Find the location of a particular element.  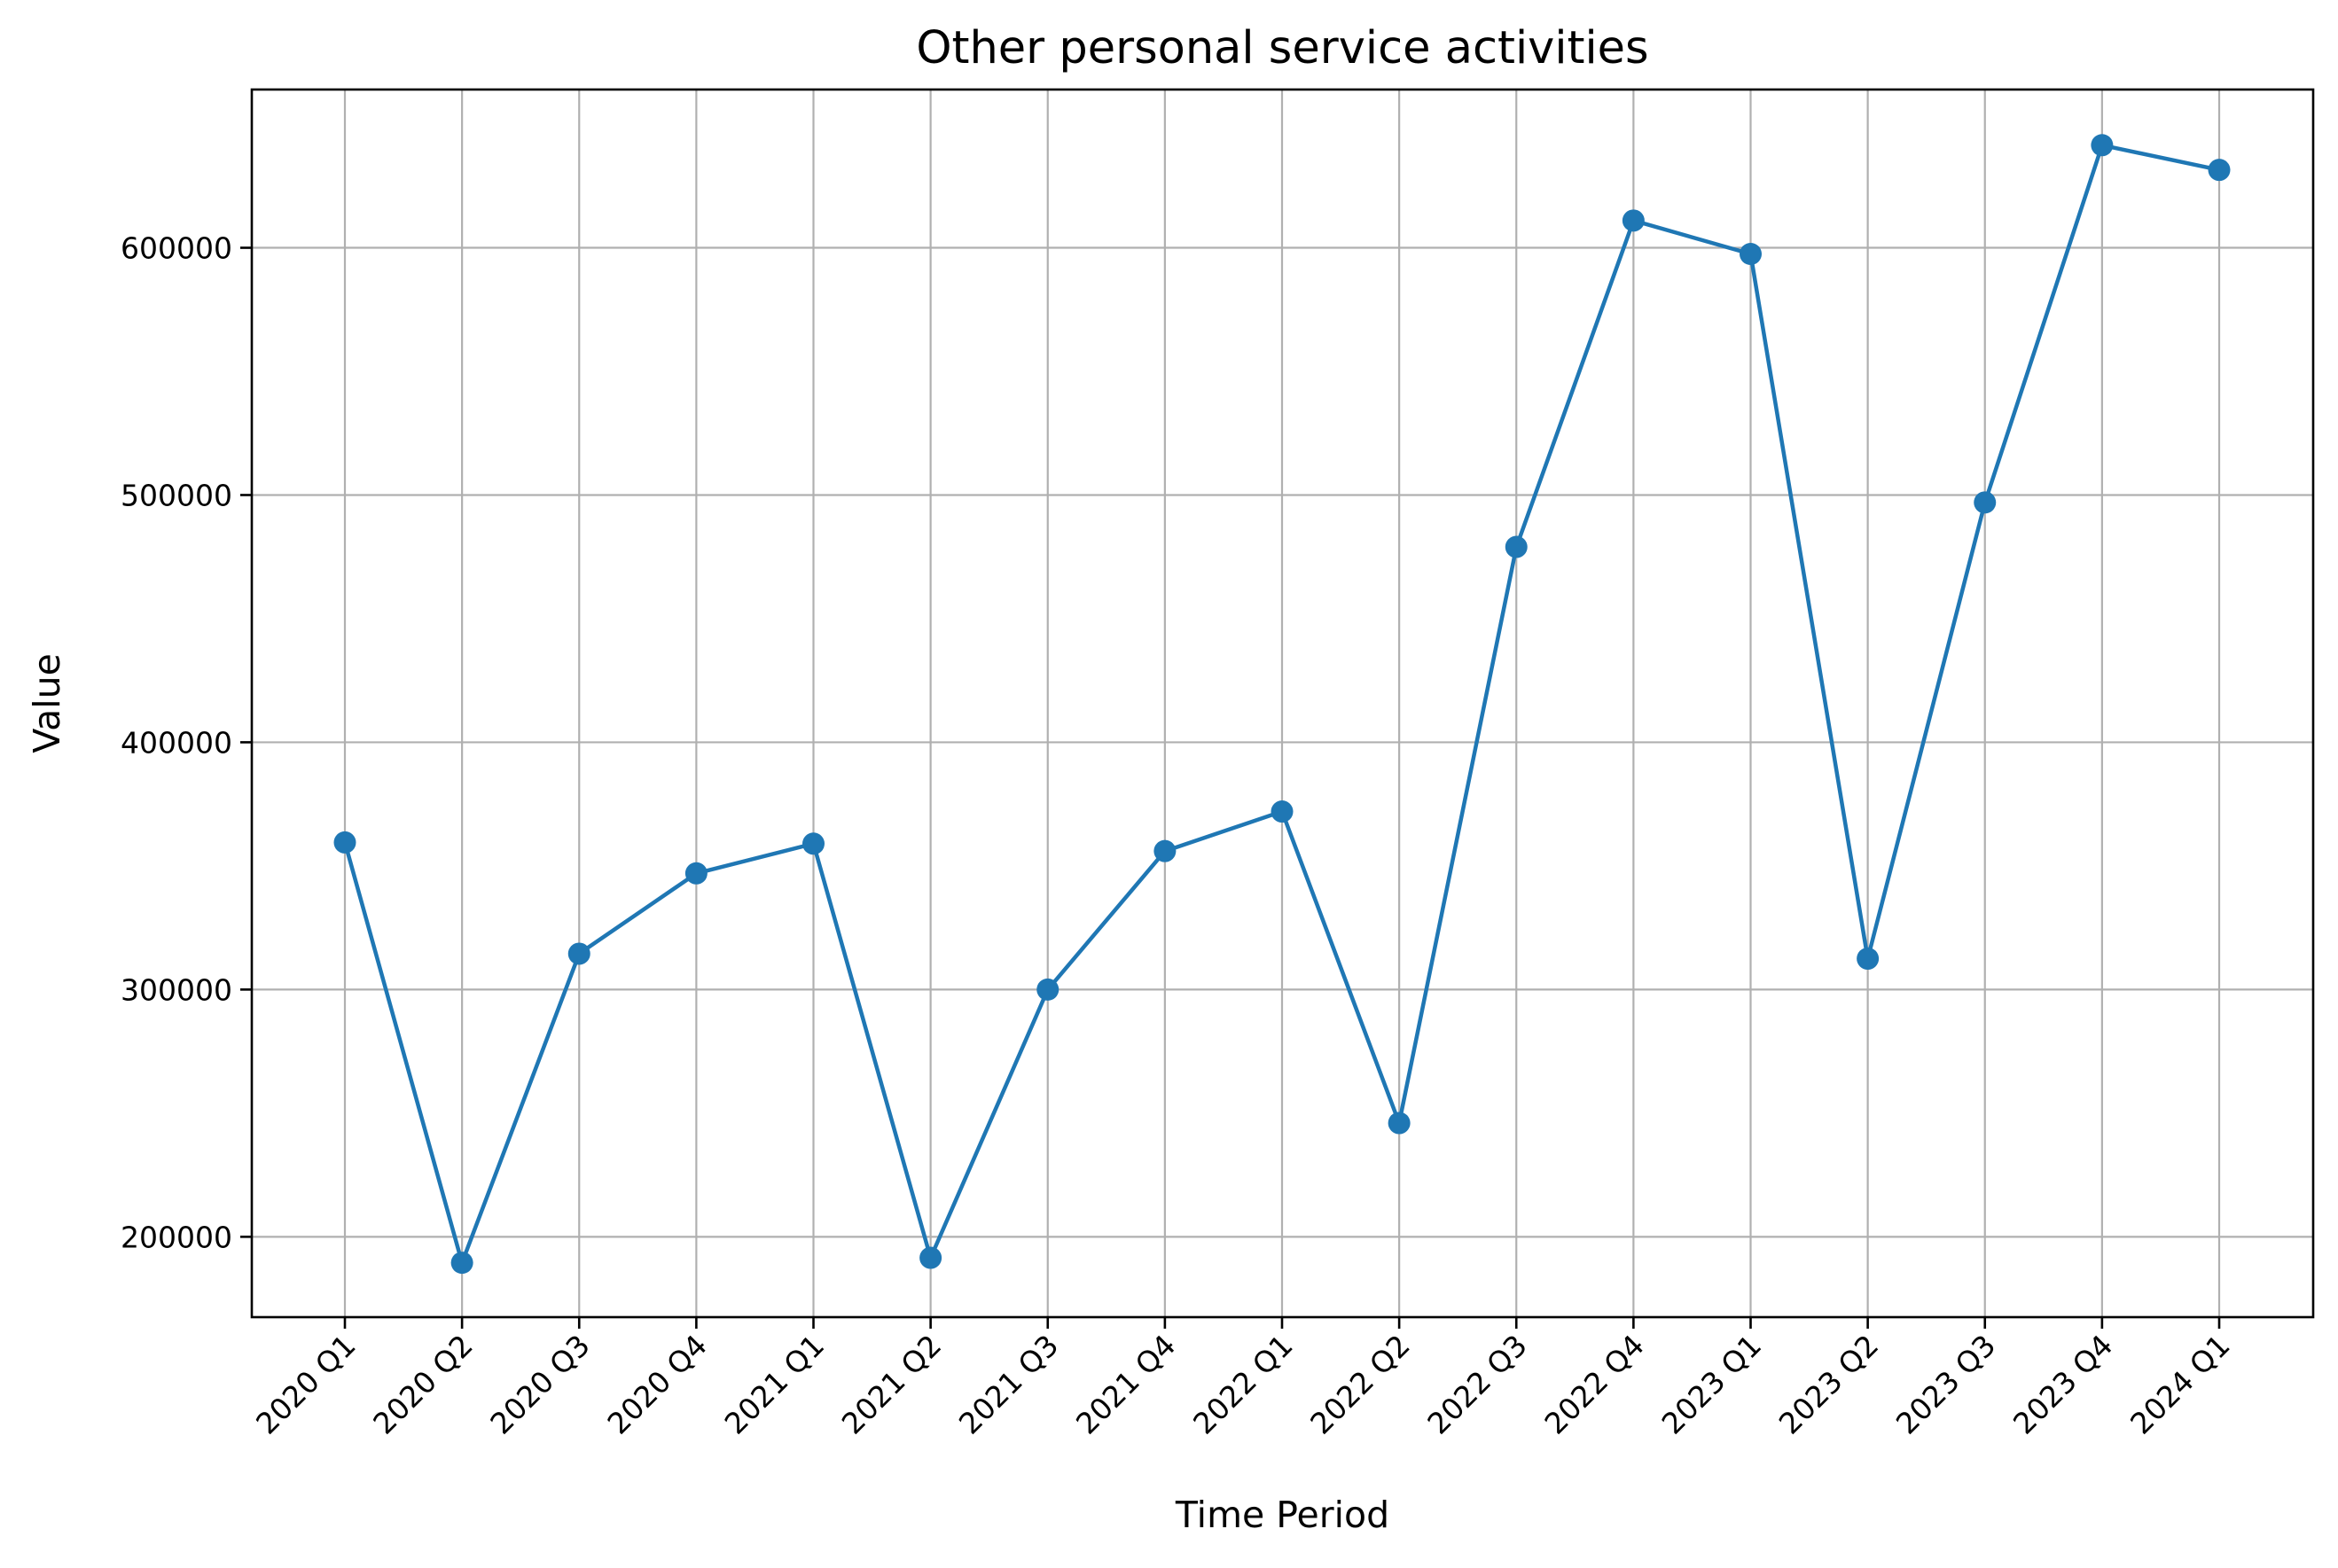

x-tick-label: 2021 Q4 is located at coordinates (1126, 1384).